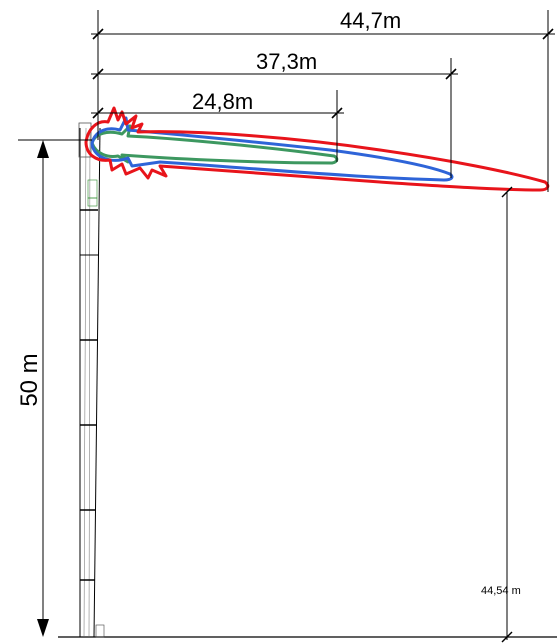 The image size is (557, 643). Describe the element at coordinates (55, 388) in the screenshot. I see `dimension-50m` at that location.